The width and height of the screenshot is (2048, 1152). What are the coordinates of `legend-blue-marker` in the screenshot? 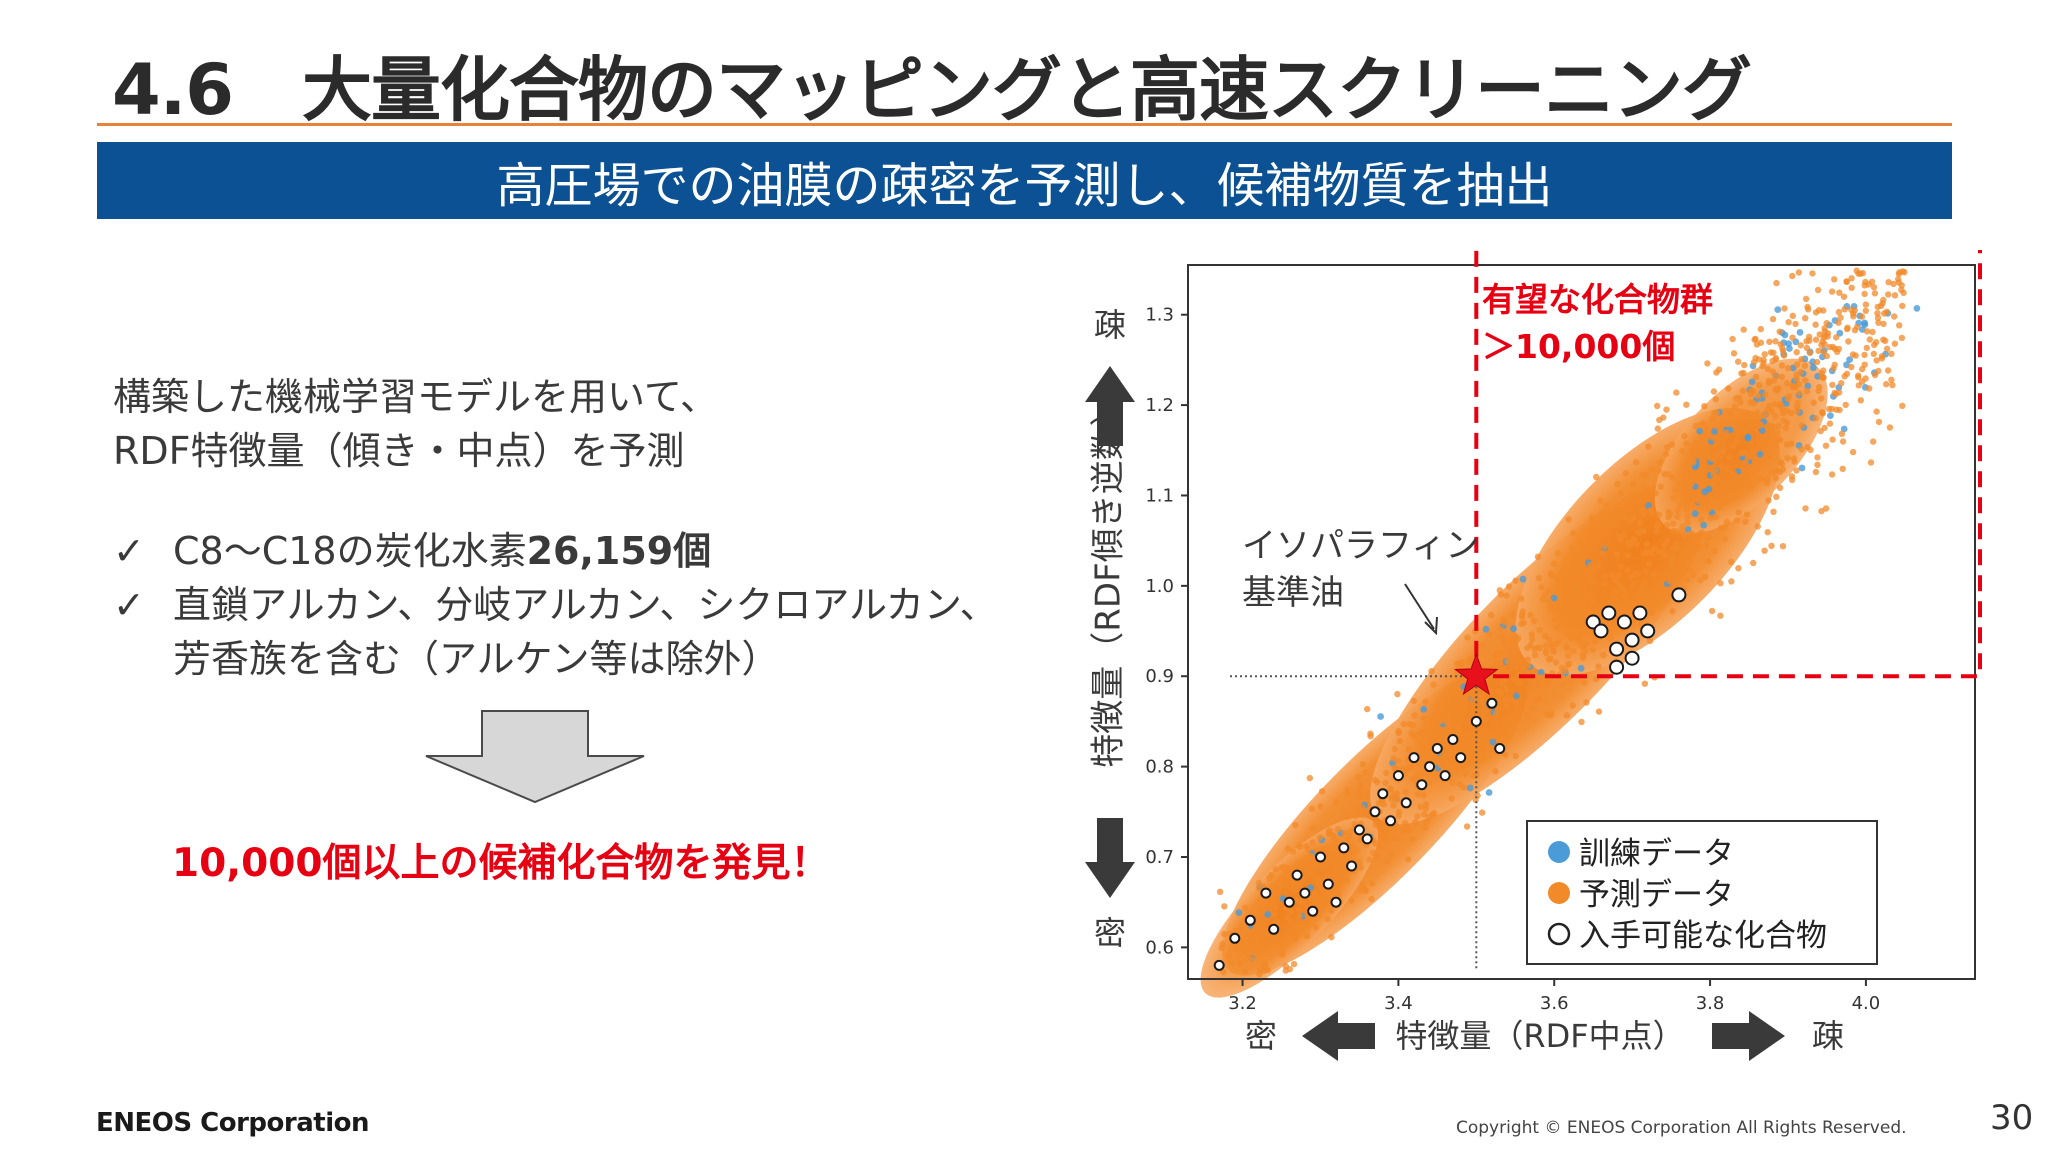 It's located at (1559, 852).